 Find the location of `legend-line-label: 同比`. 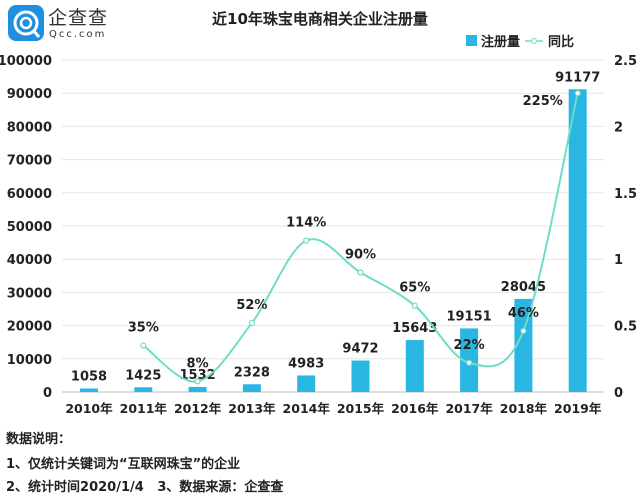

legend-line-label: 同比 is located at coordinates (561, 42).